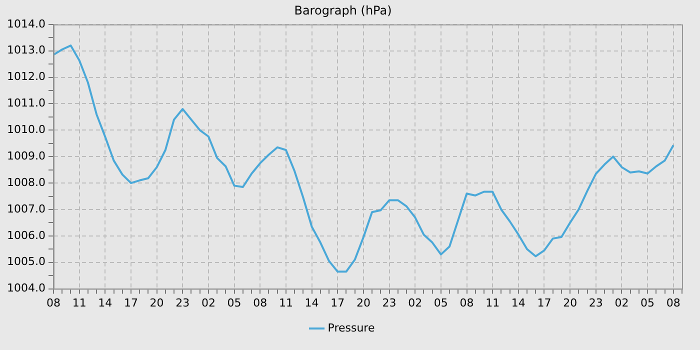  What do you see at coordinates (343, 10) in the screenshot?
I see `chart-title: Barograph (hPa)` at bounding box center [343, 10].